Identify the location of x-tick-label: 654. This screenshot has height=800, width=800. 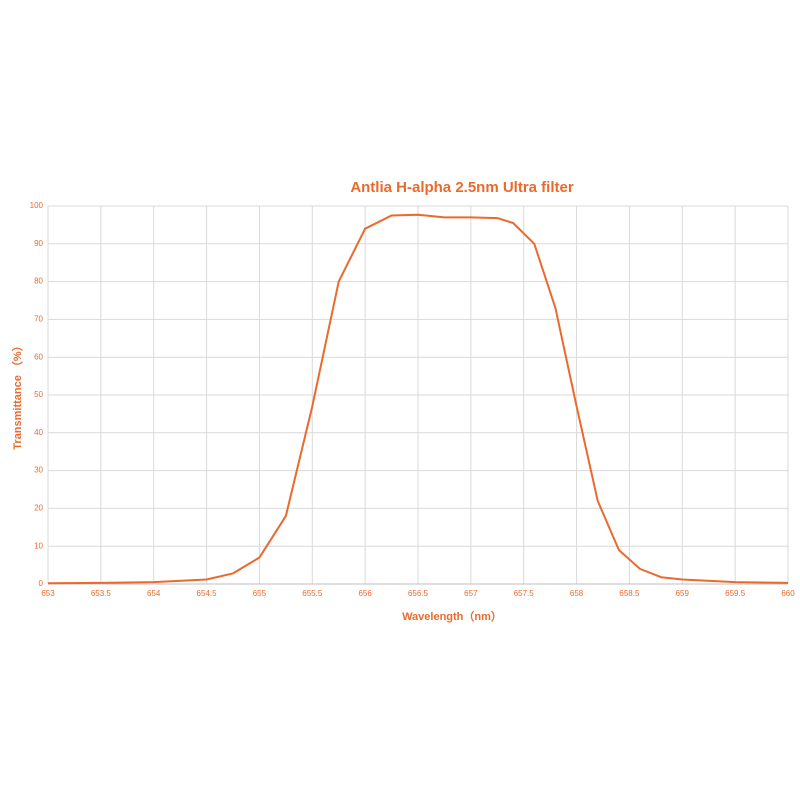
(154, 593).